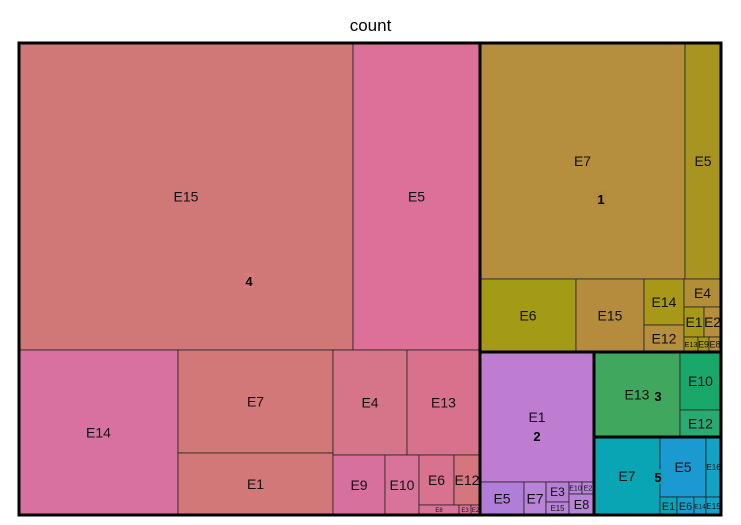 This screenshot has height=525, width=741. I want to click on tile-group1-e5, so click(703, 161).